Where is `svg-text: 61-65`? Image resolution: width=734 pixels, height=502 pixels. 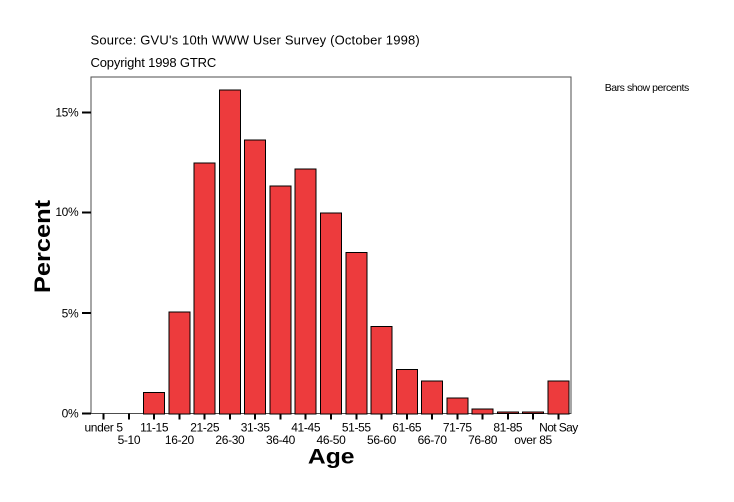 svg-text: 61-65 is located at coordinates (407, 427).